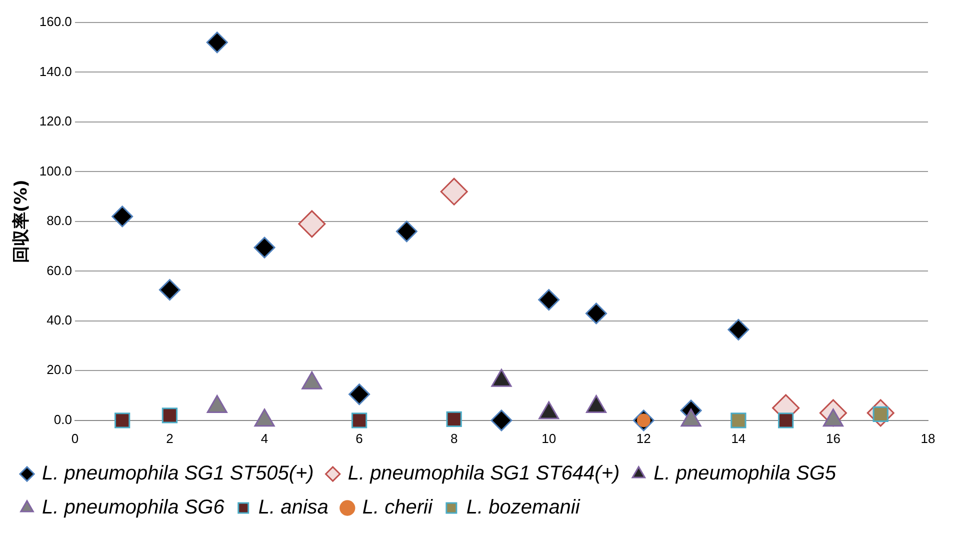  I want to click on x-tick-label: 10, so click(549, 438).